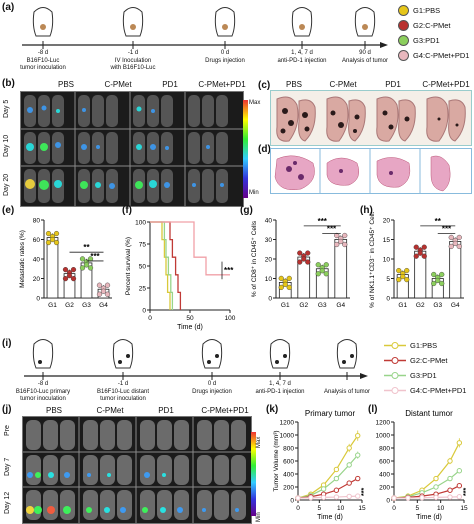 The width and height of the screenshot is (474, 524). What do you see at coordinates (166, 265) in the screenshot?
I see `survival-curve` at bounding box center [166, 265].